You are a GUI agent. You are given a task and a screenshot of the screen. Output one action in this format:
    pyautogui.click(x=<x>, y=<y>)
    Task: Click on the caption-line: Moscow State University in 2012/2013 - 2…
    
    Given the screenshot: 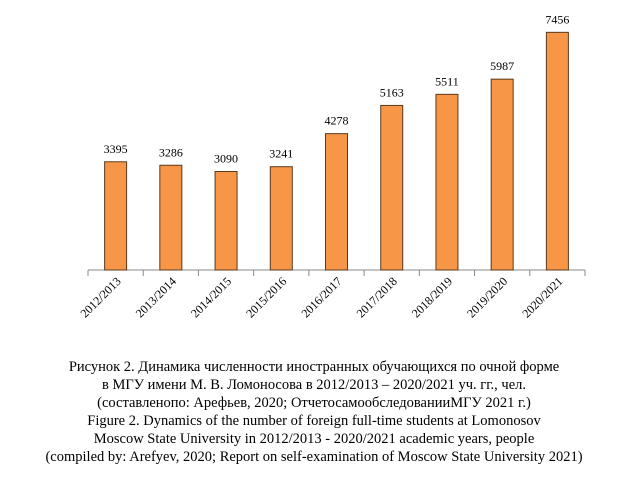 What is the action you would take?
    pyautogui.click(x=314, y=439)
    